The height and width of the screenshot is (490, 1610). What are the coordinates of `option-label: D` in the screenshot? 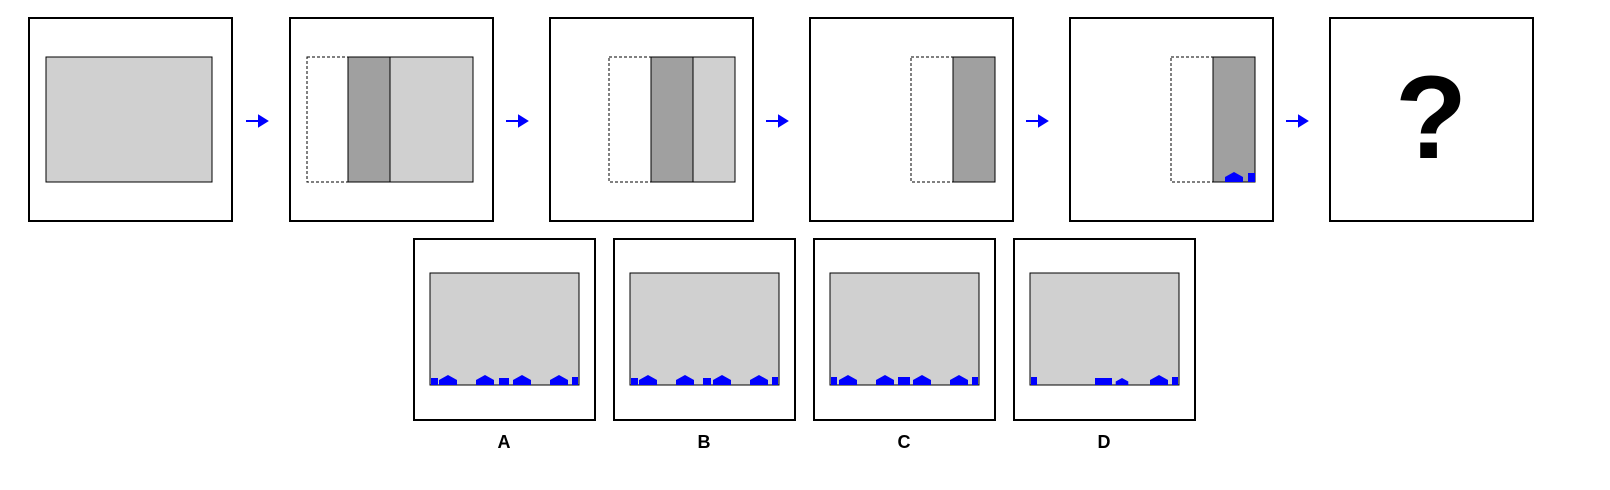 It's located at (1104, 442).